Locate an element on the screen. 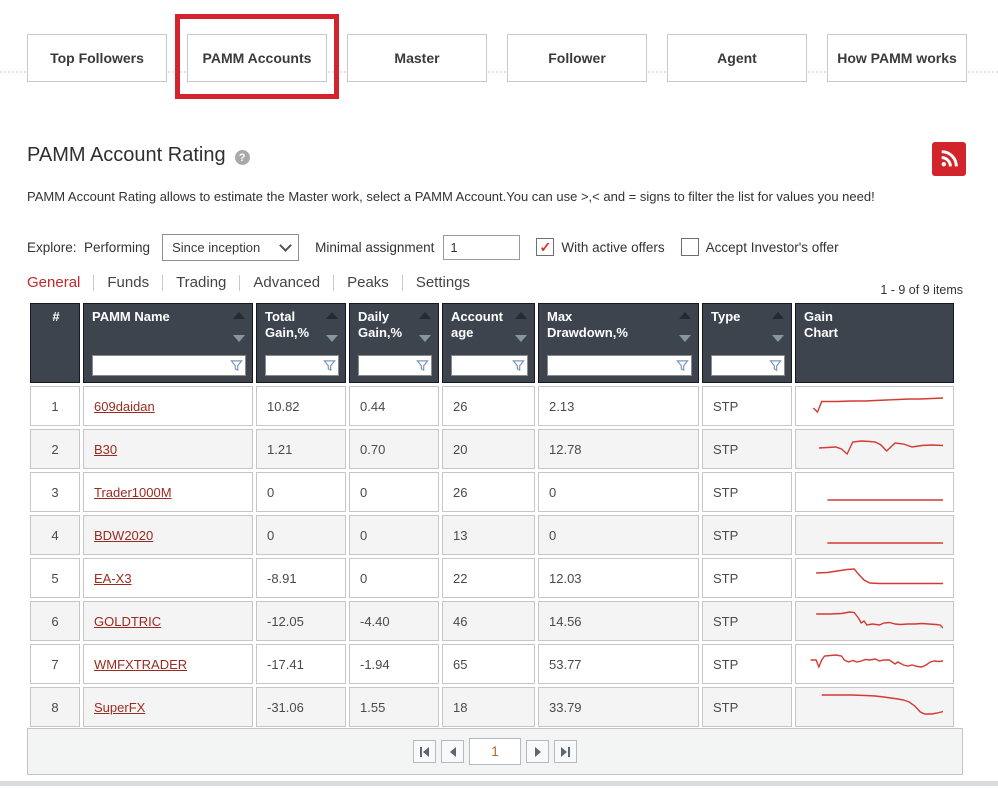 This screenshot has width=998, height=788. column-header-daily_gain: Daily Gain,% is located at coordinates (394, 343).